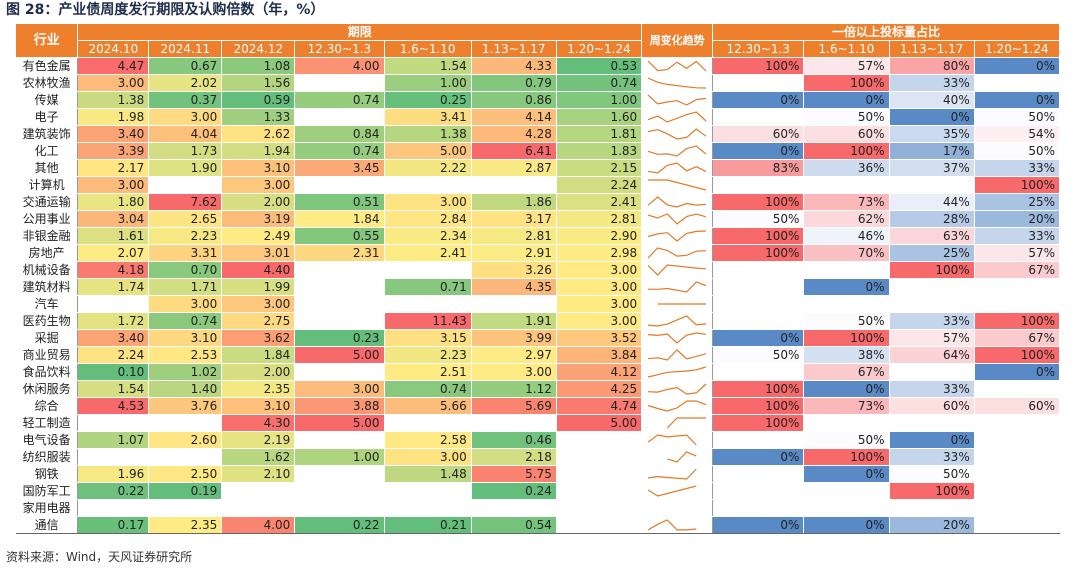 The width and height of the screenshot is (1080, 570). Describe the element at coordinates (113, 440) in the screenshot. I see `term-cell: 1.07` at that location.